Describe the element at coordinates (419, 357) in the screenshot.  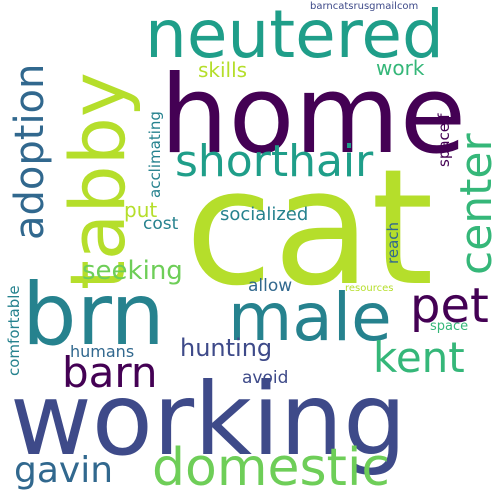
I see `word-kent: kent` at that location.